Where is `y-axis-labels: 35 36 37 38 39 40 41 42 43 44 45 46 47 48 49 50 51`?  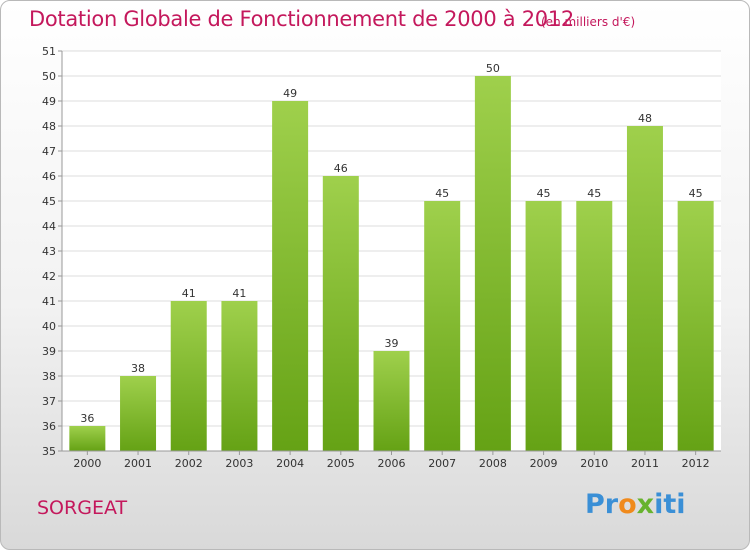
y-axis-labels: 35 36 37 38 39 40 41 42 43 44 45 46 47 48 49 50 51 is located at coordinates (52, 251).